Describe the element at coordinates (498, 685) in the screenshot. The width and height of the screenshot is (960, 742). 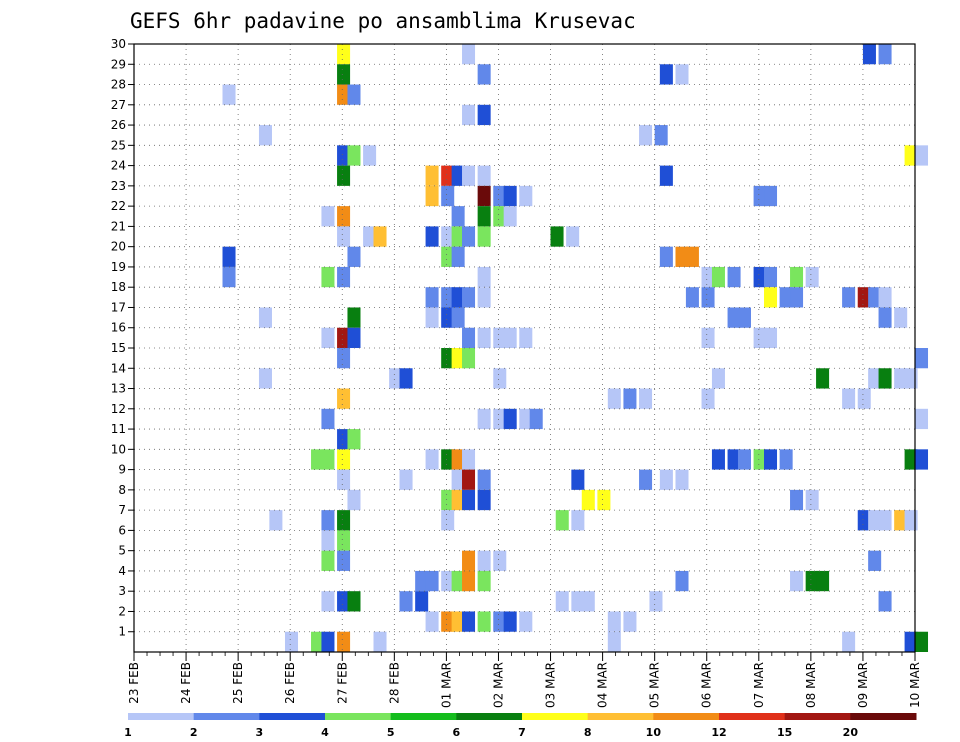
I see `x-tick-label: 02 MAR` at that location.